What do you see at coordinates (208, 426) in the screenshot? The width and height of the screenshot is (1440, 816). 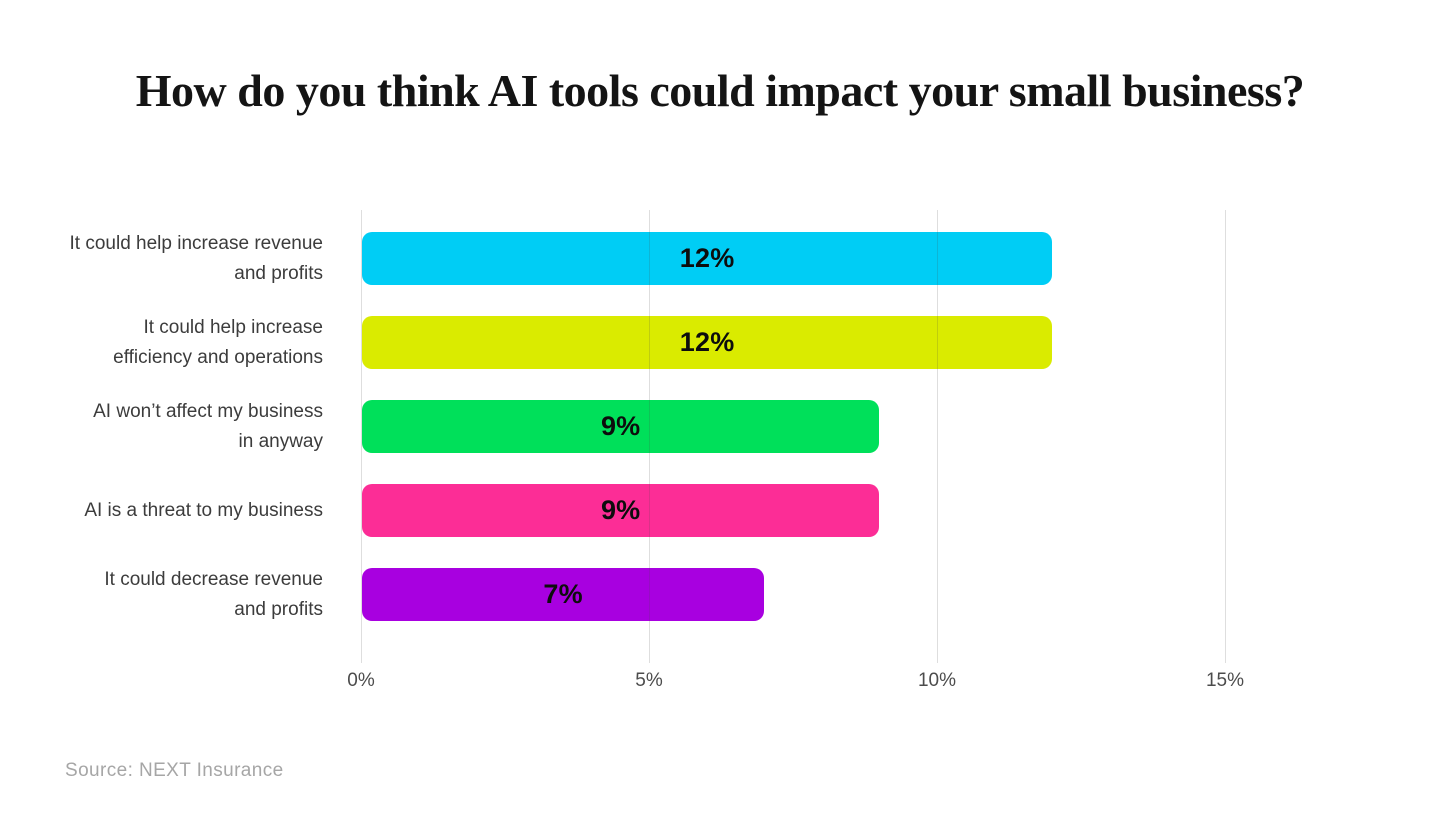 I see `category-label: AI won’t affect my business in anyway` at bounding box center [208, 426].